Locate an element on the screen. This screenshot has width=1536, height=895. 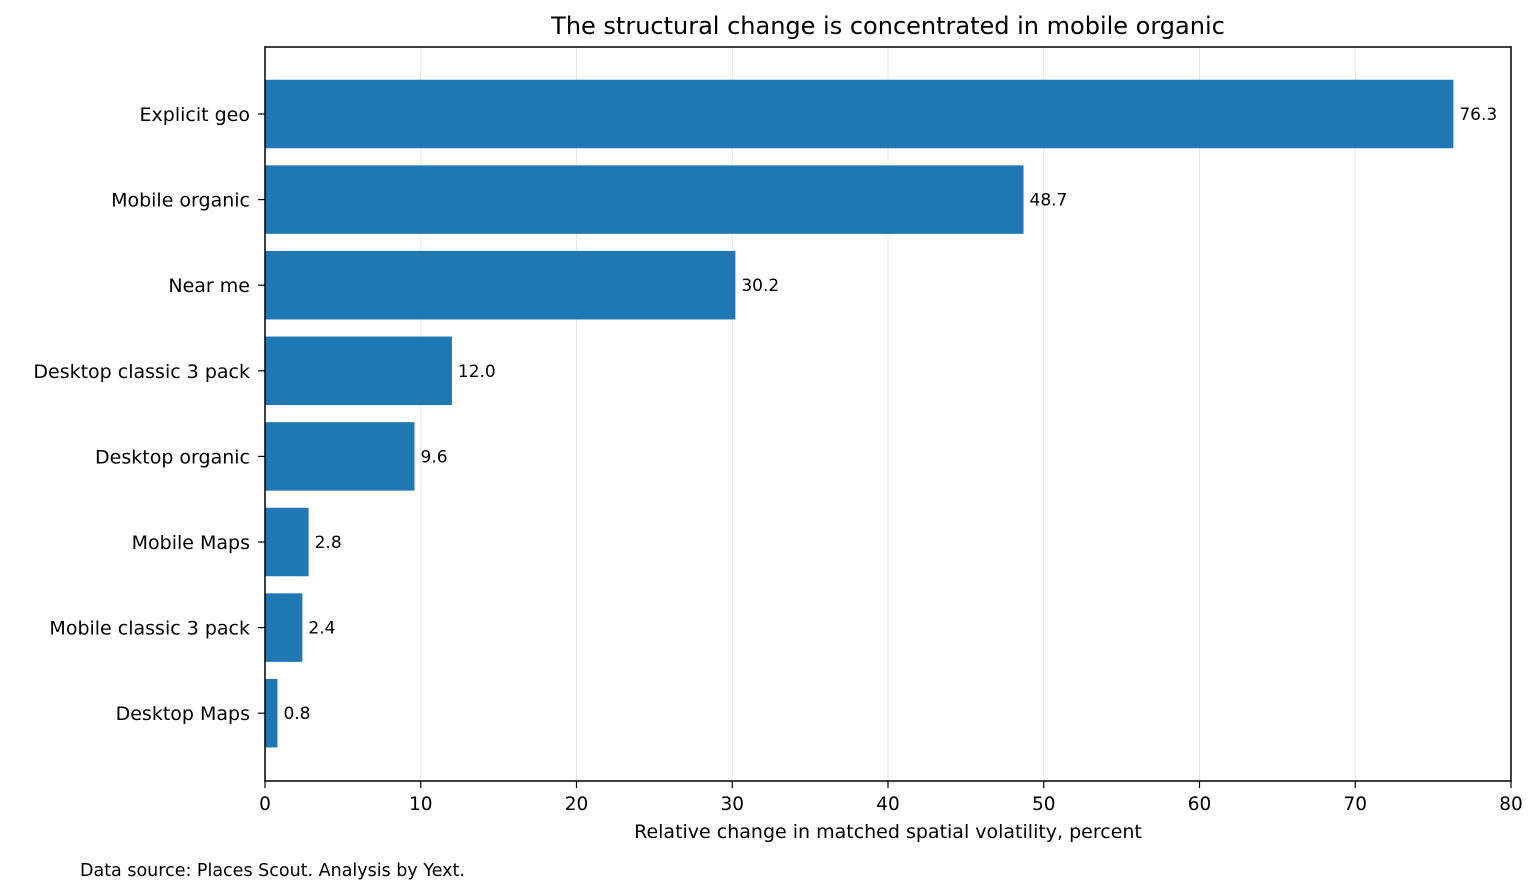
category-label: Mobile organic is located at coordinates (180, 201).